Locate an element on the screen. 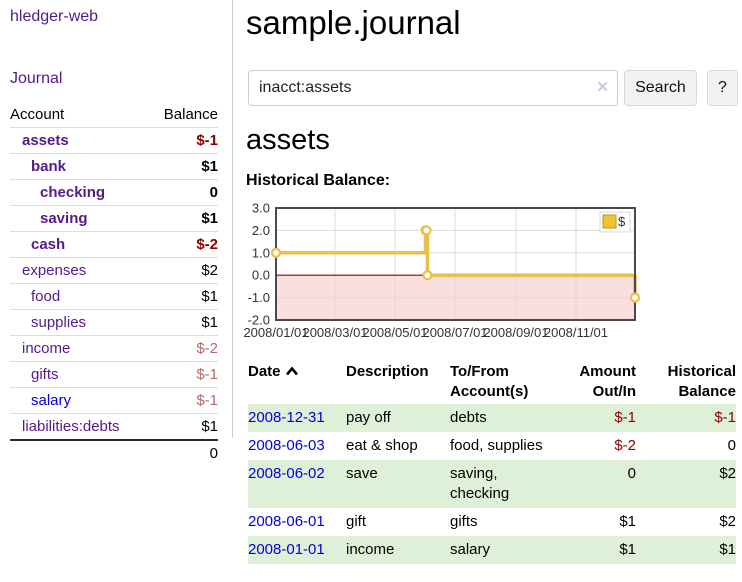  transaction-date-link: 2008-06-01 is located at coordinates (286, 521).